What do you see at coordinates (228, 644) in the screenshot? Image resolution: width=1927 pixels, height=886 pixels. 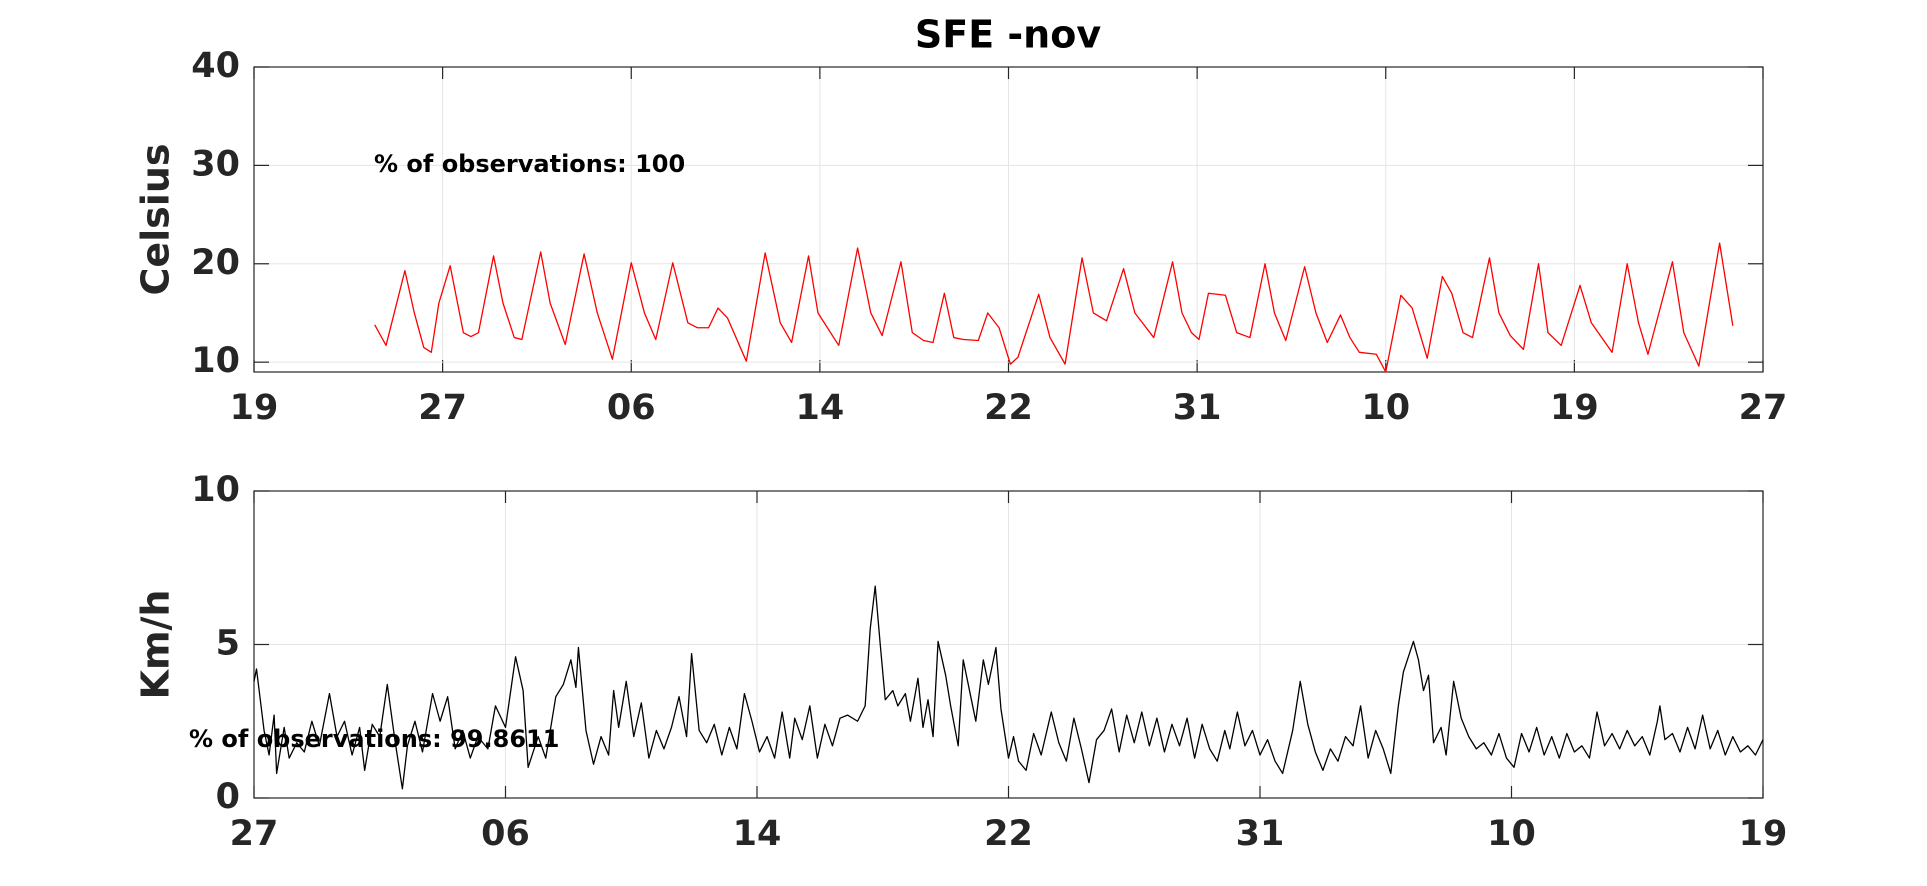 I see `y-tick-label: 5` at bounding box center [228, 644].